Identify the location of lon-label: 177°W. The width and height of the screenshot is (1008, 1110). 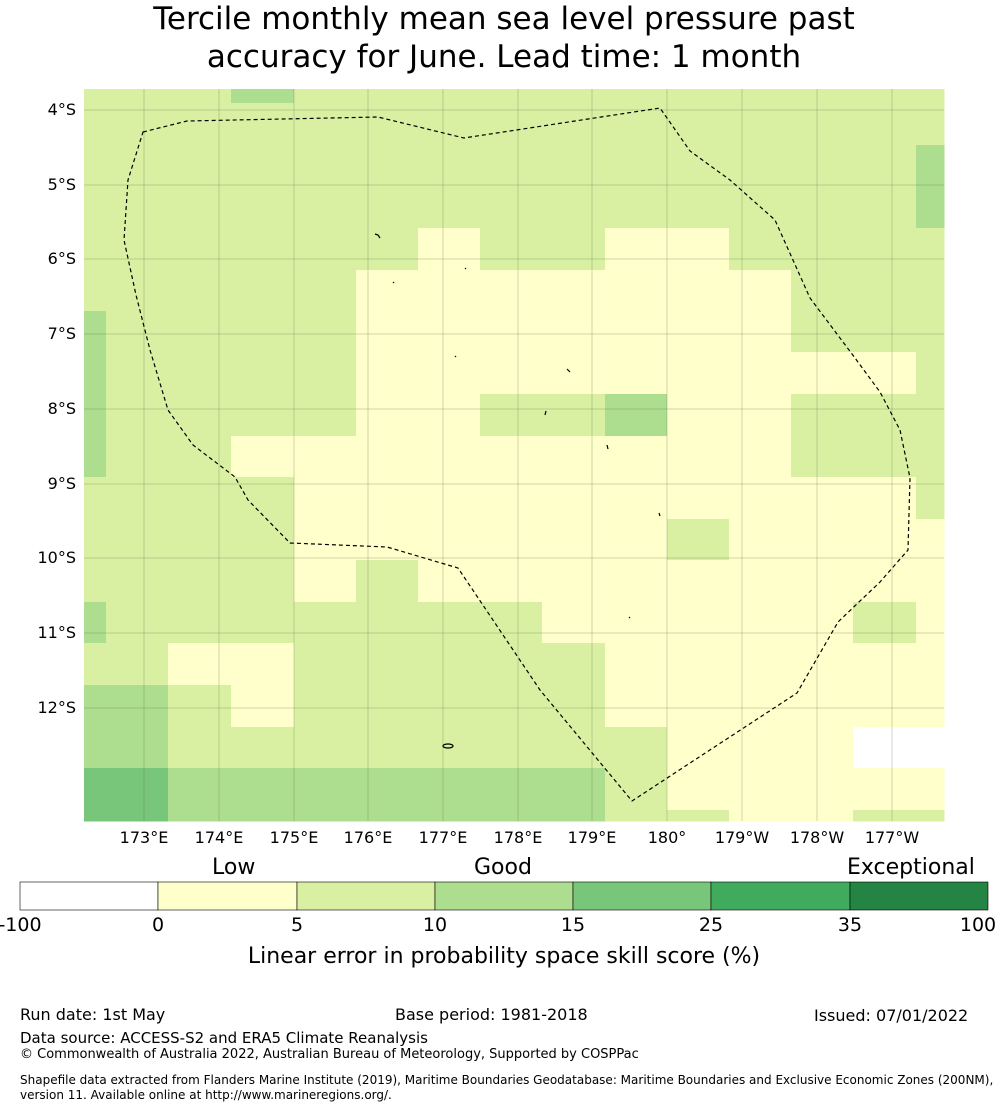
(892, 837).